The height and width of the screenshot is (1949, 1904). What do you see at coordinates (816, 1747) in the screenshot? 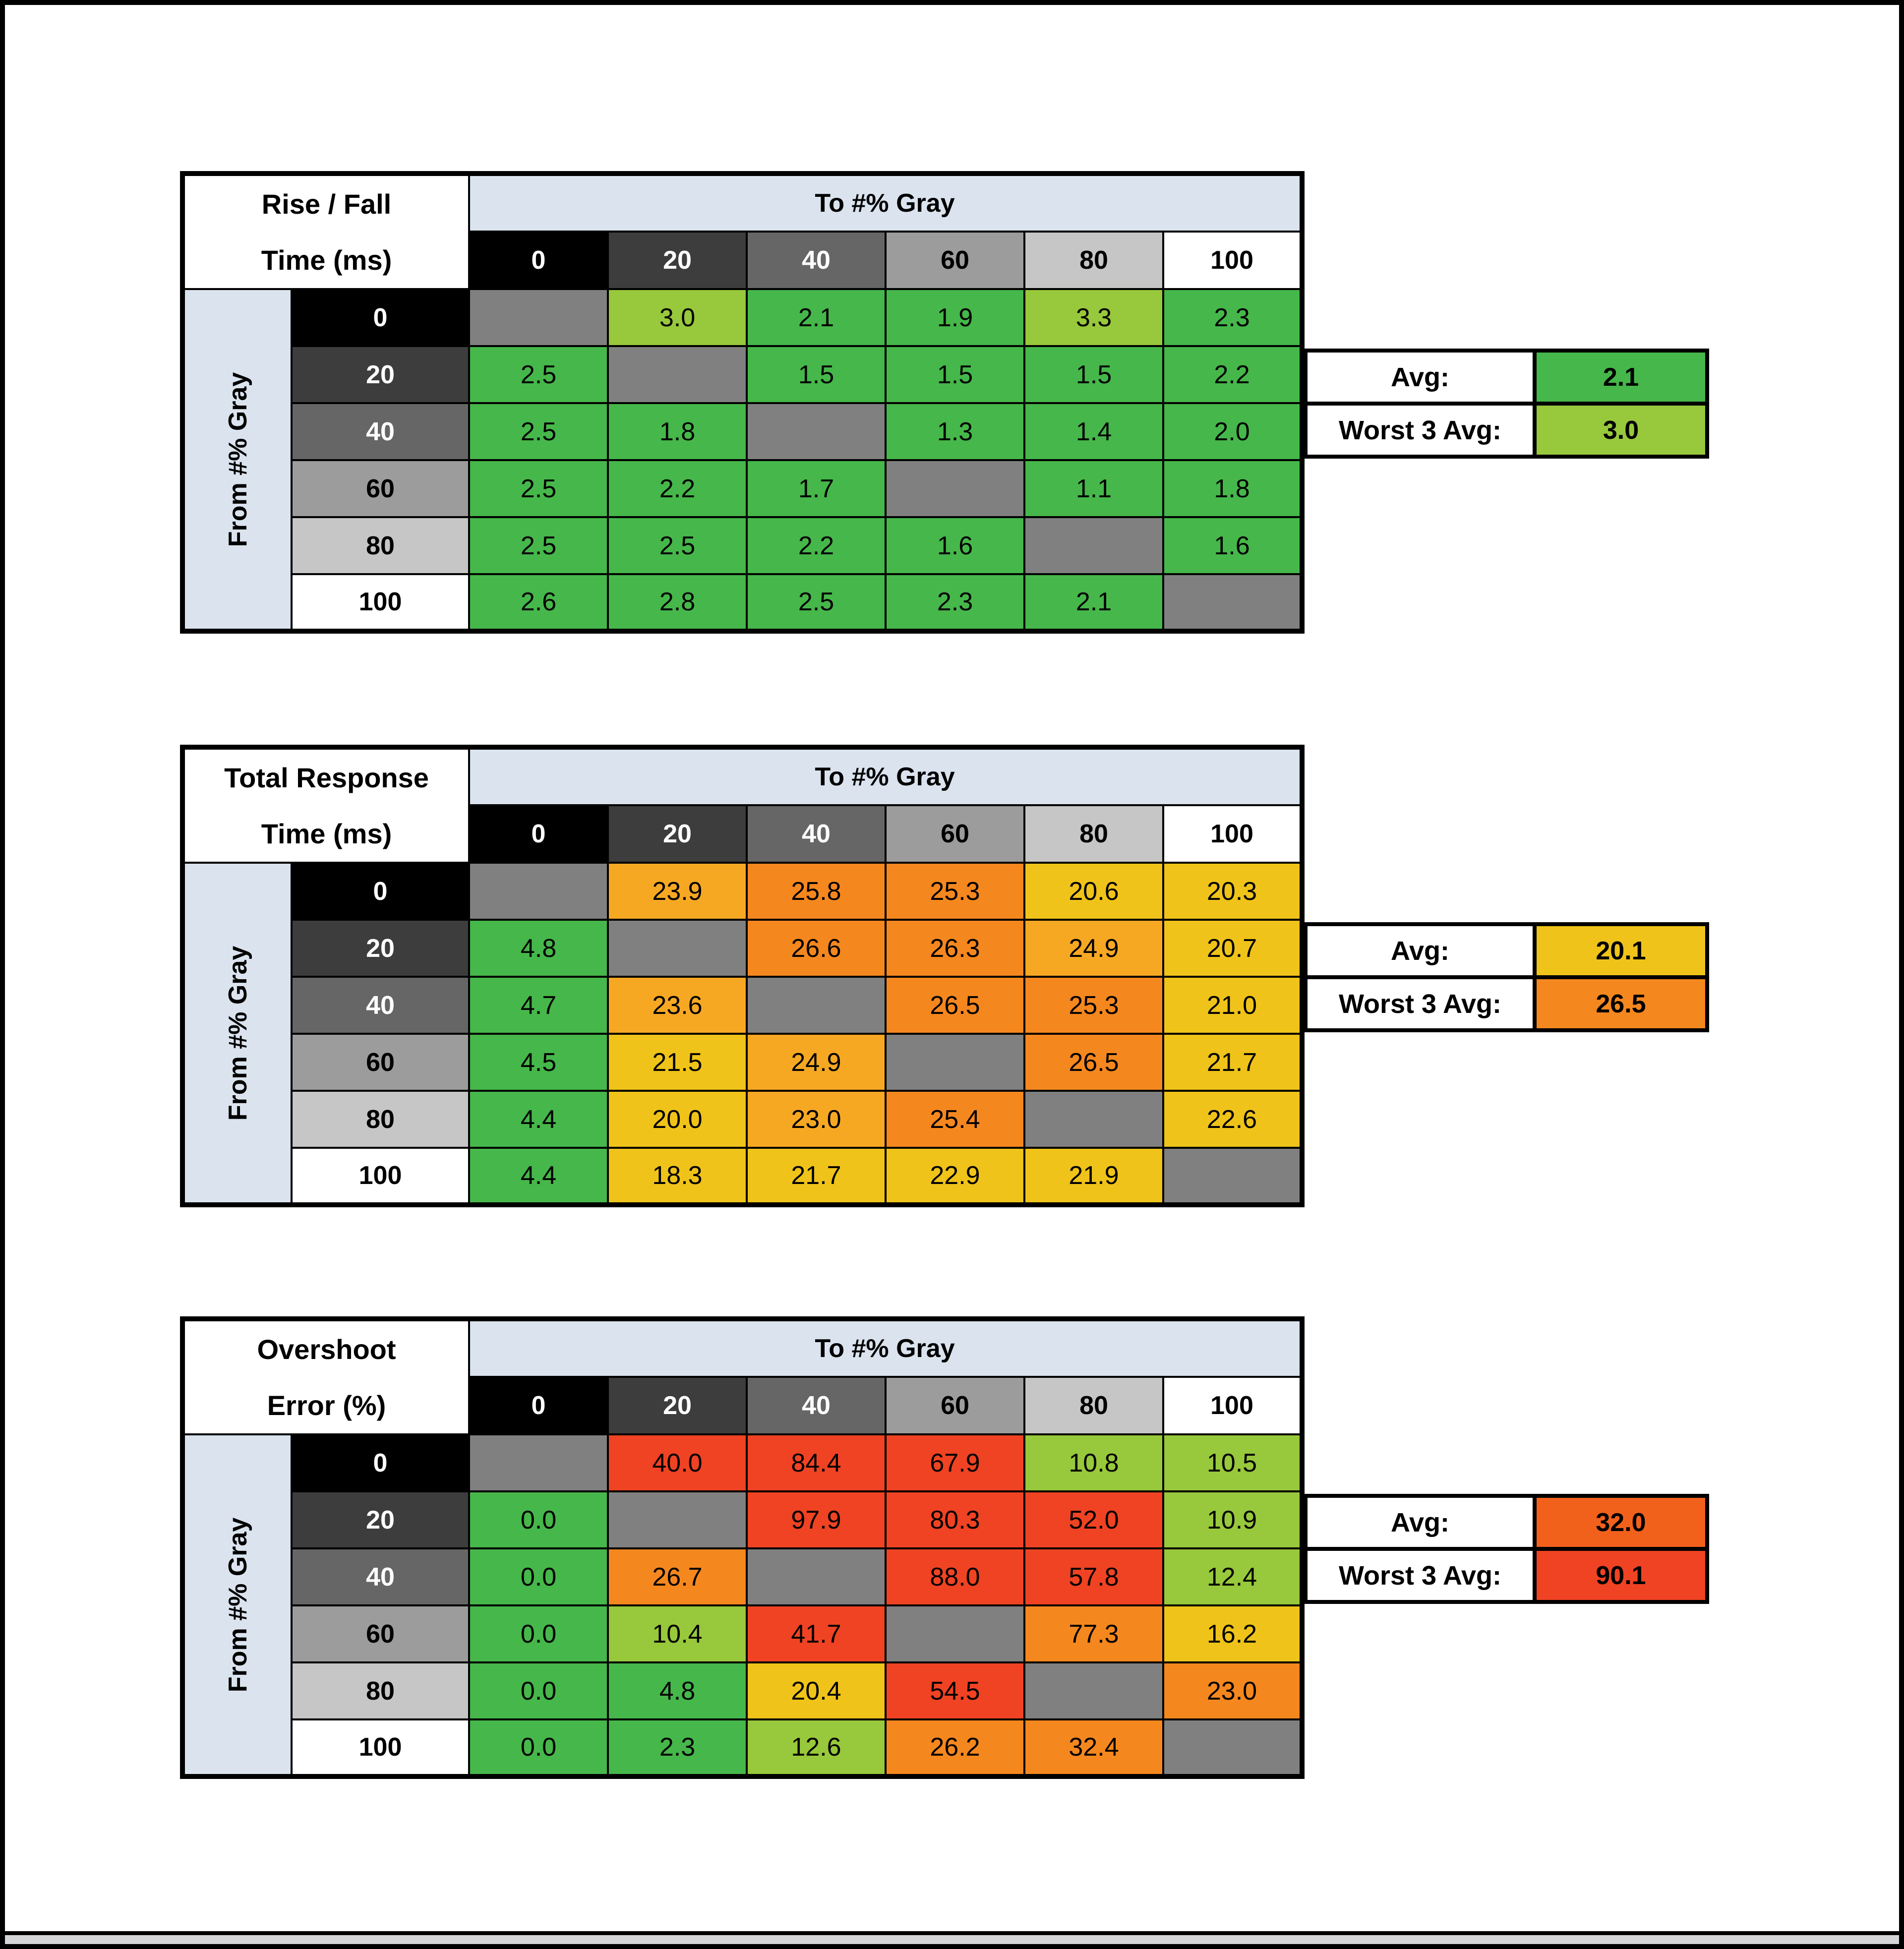
I see `value-cell: 12.6` at bounding box center [816, 1747].